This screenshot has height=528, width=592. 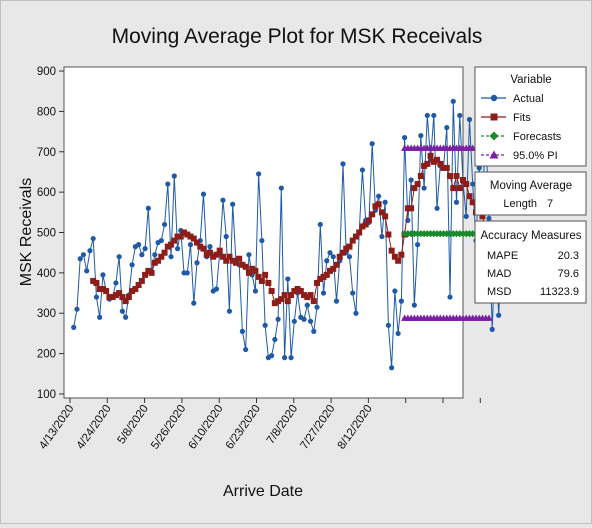 I want to click on chart-title: Moving Average Plot for MSK Receivals, so click(x=297, y=36).